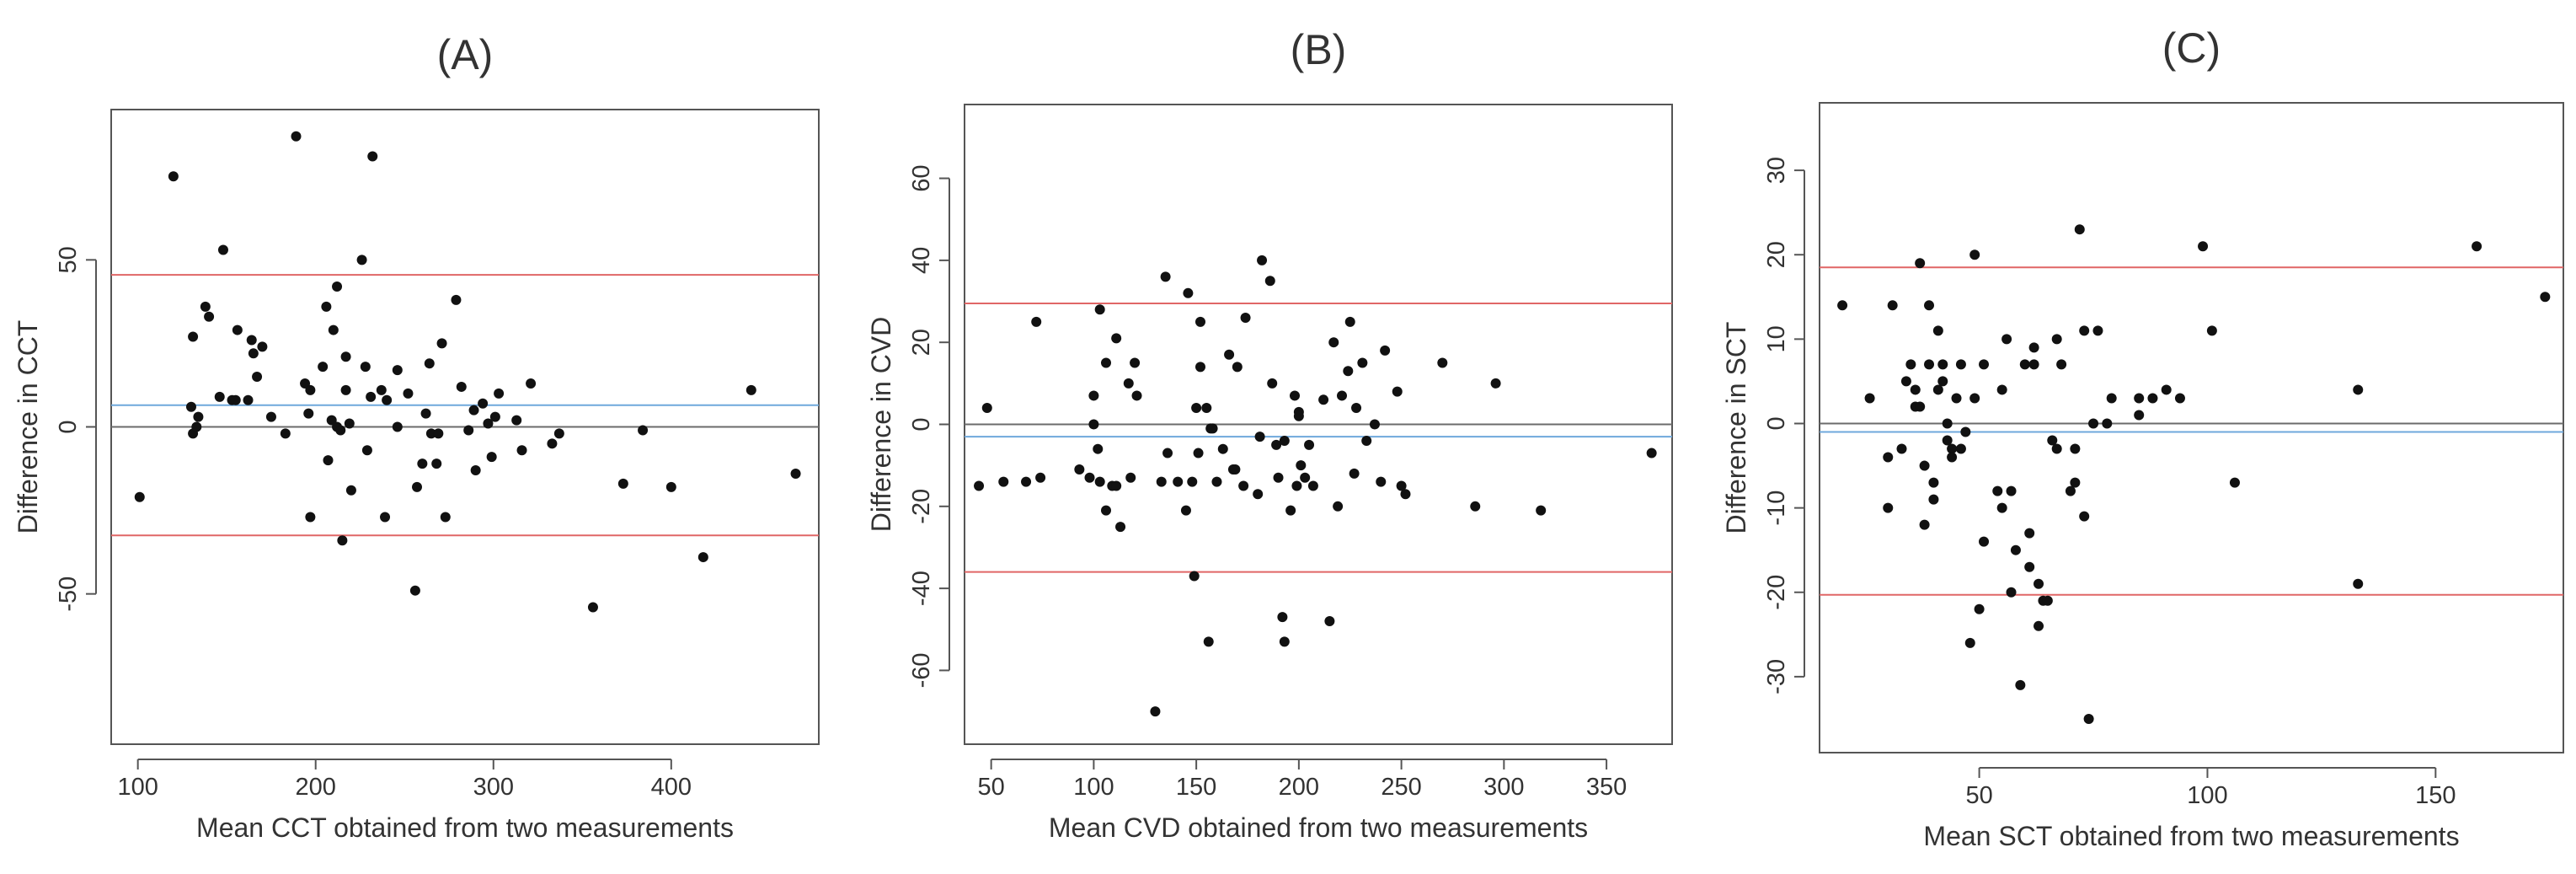 This screenshot has height=874, width=2576. I want to click on chart-title: (C), so click(2191, 48).